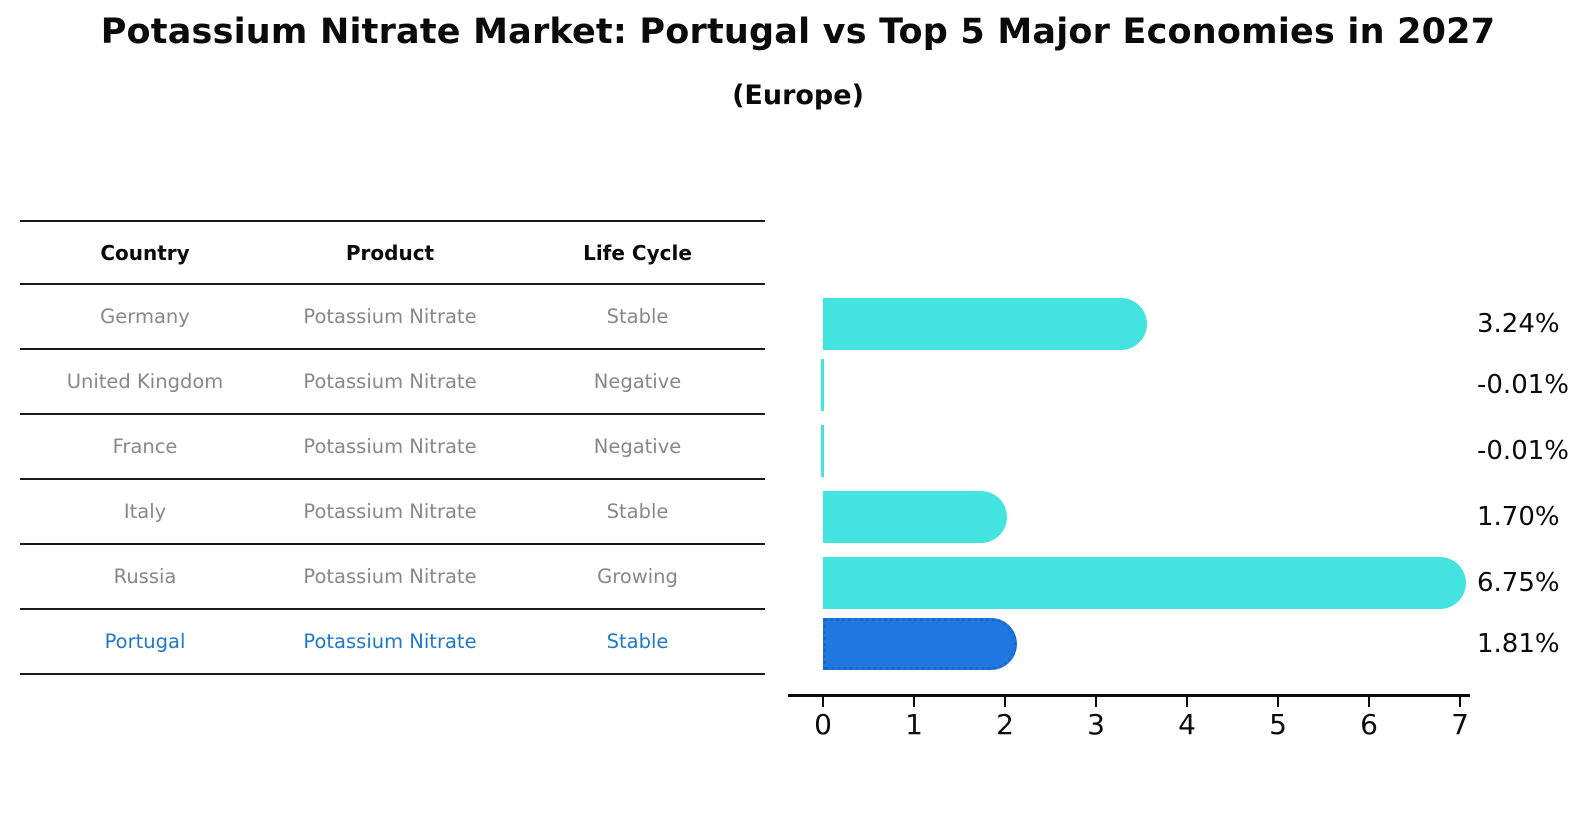 This screenshot has width=1596, height=823. What do you see at coordinates (1518, 324) in the screenshot?
I see `value-label-germany: 3.24%` at bounding box center [1518, 324].